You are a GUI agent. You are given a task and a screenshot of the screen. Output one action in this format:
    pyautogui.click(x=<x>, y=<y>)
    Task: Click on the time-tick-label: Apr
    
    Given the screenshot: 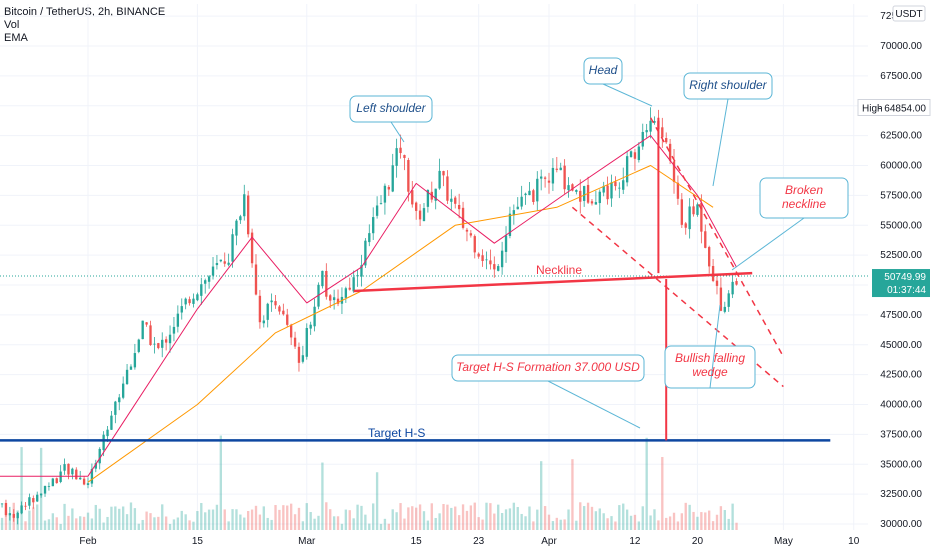 What is the action you would take?
    pyautogui.click(x=549, y=541)
    